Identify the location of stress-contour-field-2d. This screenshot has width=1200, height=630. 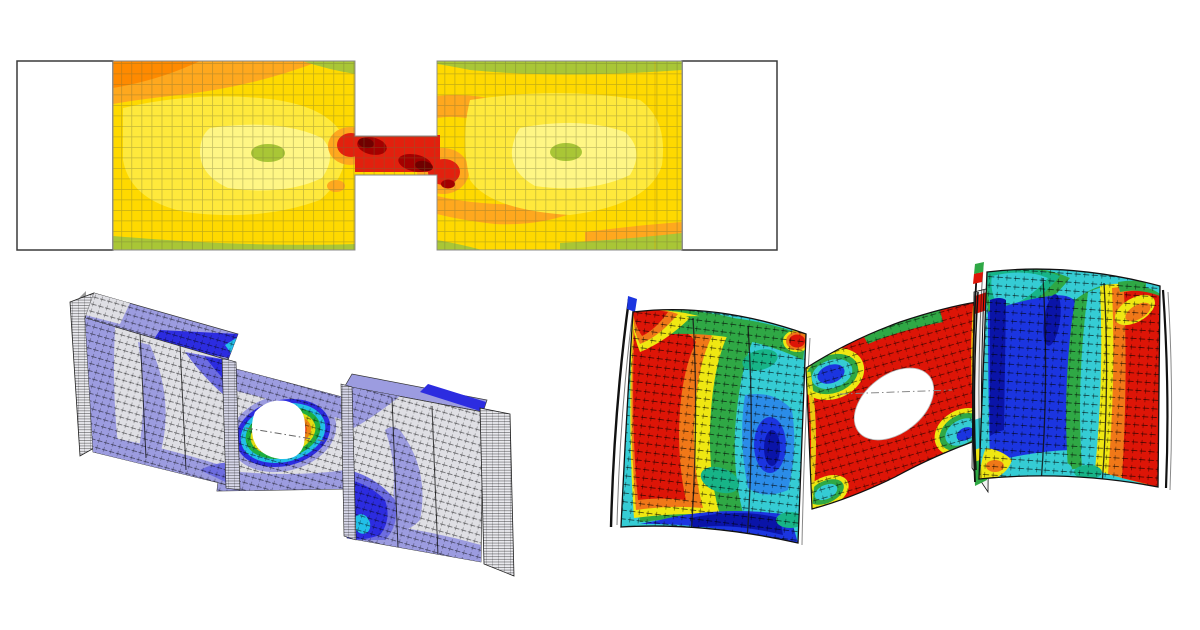
(397, 155).